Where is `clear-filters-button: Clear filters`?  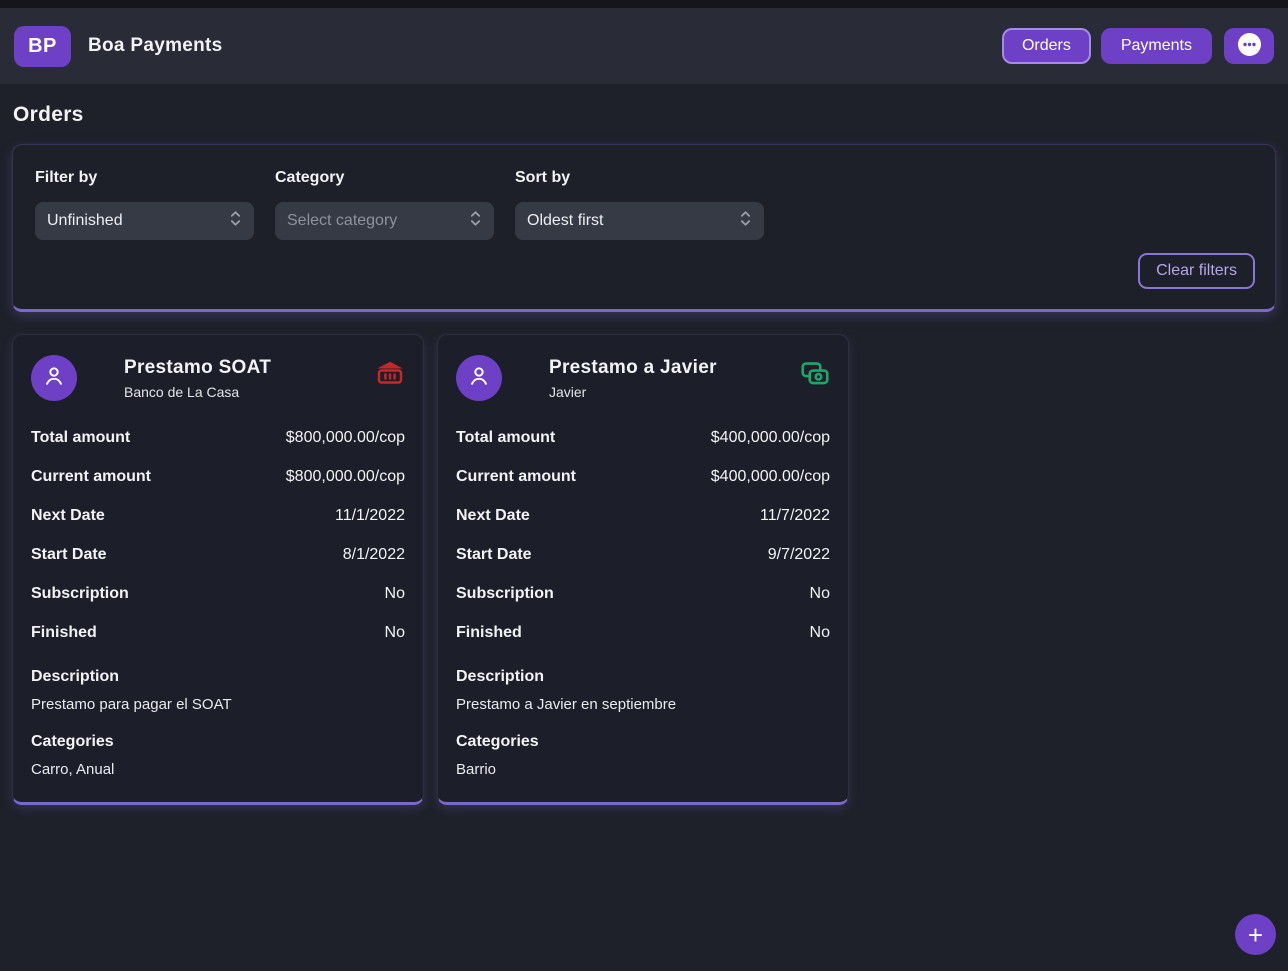
clear-filters-button: Clear filters is located at coordinates (1196, 271).